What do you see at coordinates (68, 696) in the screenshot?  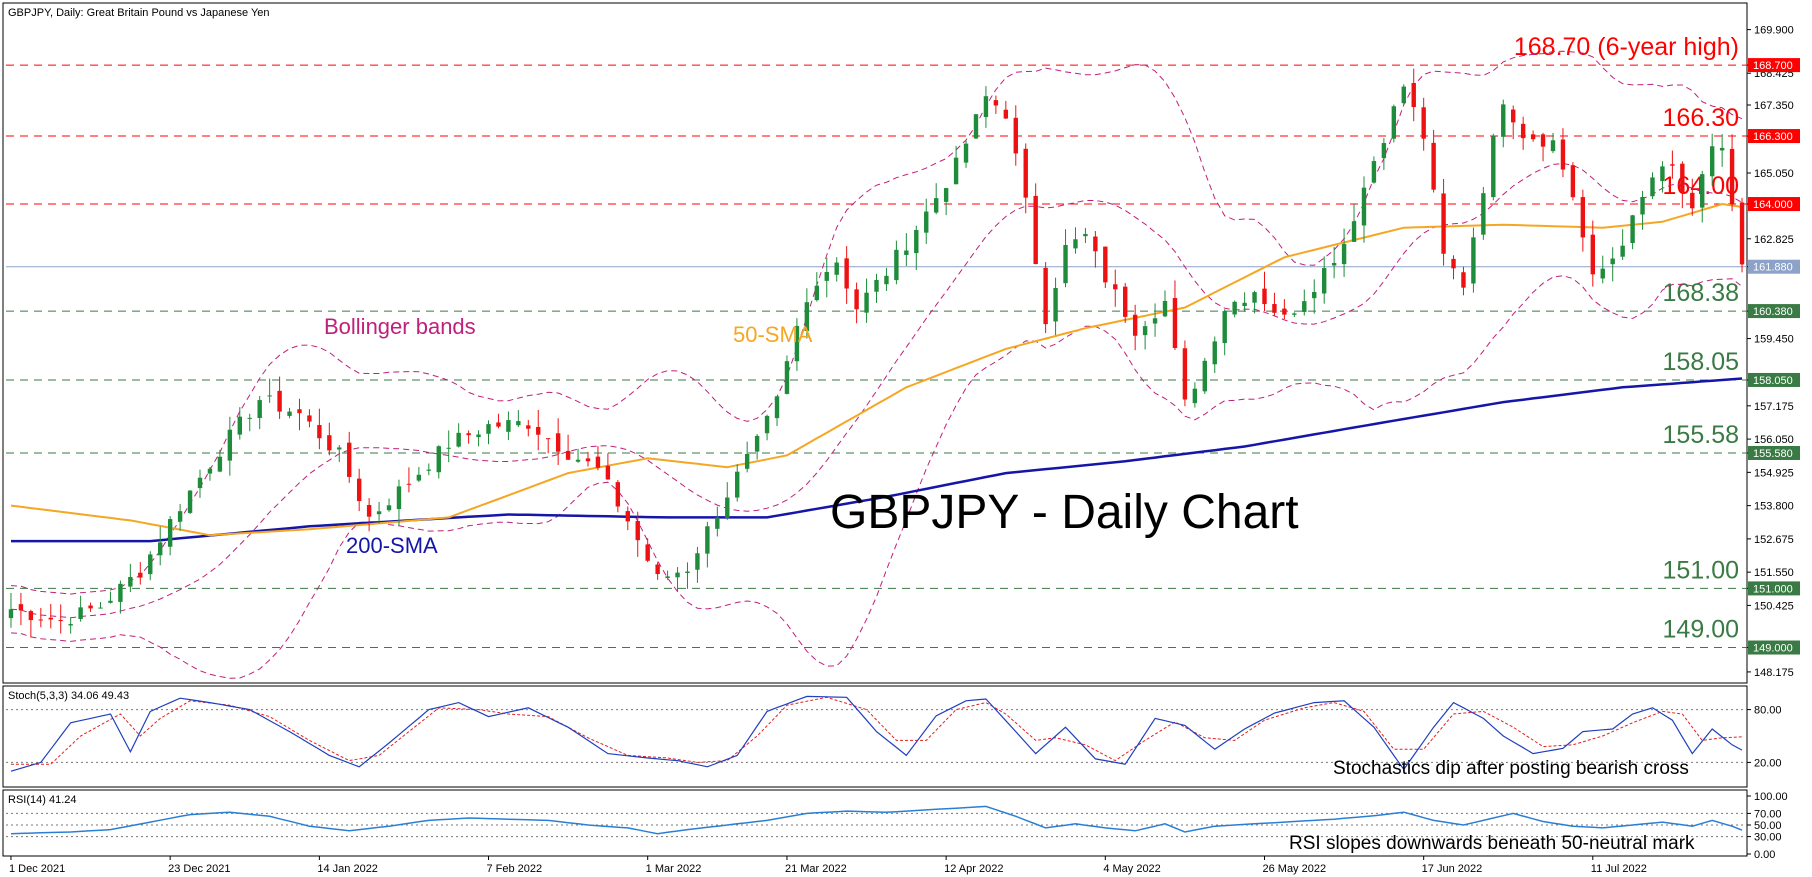 I see `stoch-title: Stoch(5,3,3) 34.06 49.43` at bounding box center [68, 696].